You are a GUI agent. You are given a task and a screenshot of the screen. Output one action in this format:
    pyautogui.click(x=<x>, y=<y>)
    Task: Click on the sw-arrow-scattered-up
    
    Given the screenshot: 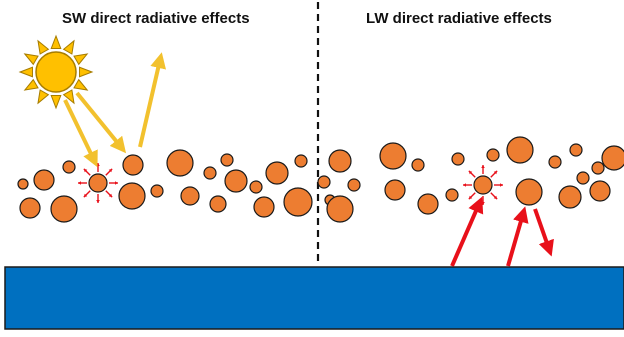 What is the action you would take?
    pyautogui.click(x=152, y=100)
    